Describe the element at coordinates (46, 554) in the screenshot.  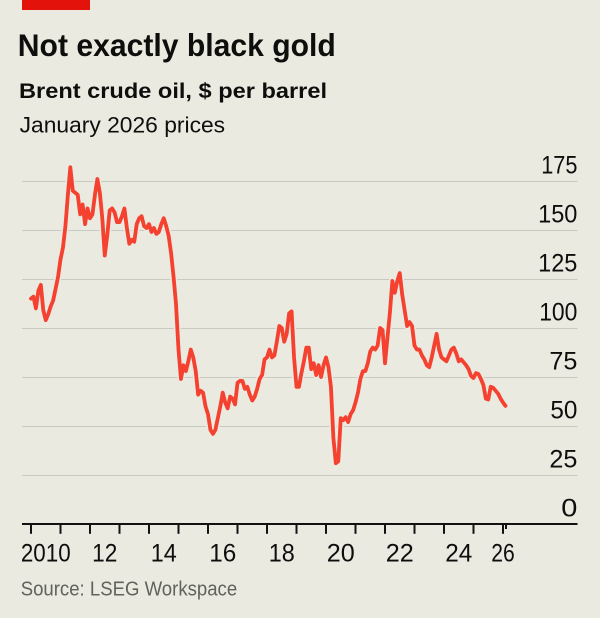
I see `svg-text: 2010` at that location.